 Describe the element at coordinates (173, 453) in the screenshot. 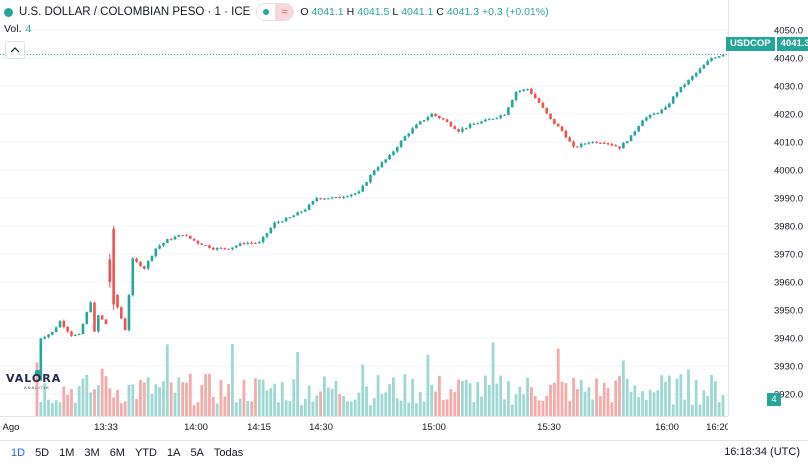

I see `period-1a: 1A` at that location.